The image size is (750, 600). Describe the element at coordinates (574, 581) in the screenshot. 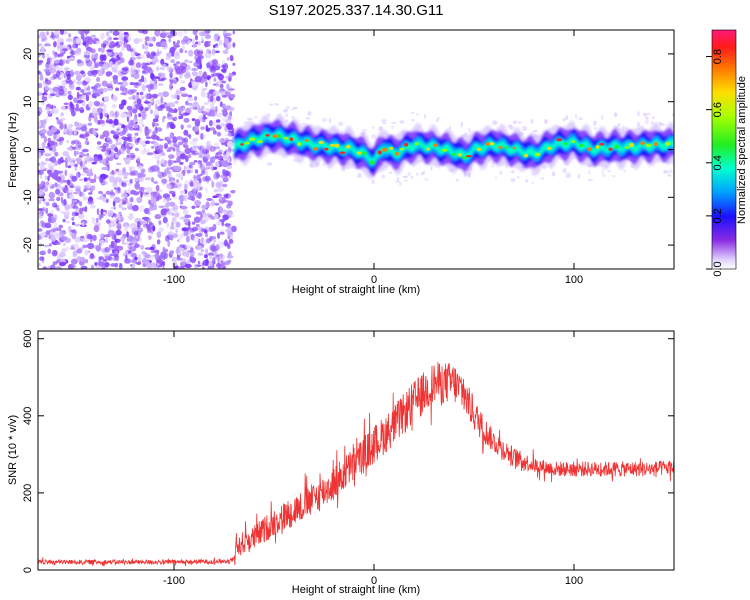

I see `x-tick-label: 100` at that location.